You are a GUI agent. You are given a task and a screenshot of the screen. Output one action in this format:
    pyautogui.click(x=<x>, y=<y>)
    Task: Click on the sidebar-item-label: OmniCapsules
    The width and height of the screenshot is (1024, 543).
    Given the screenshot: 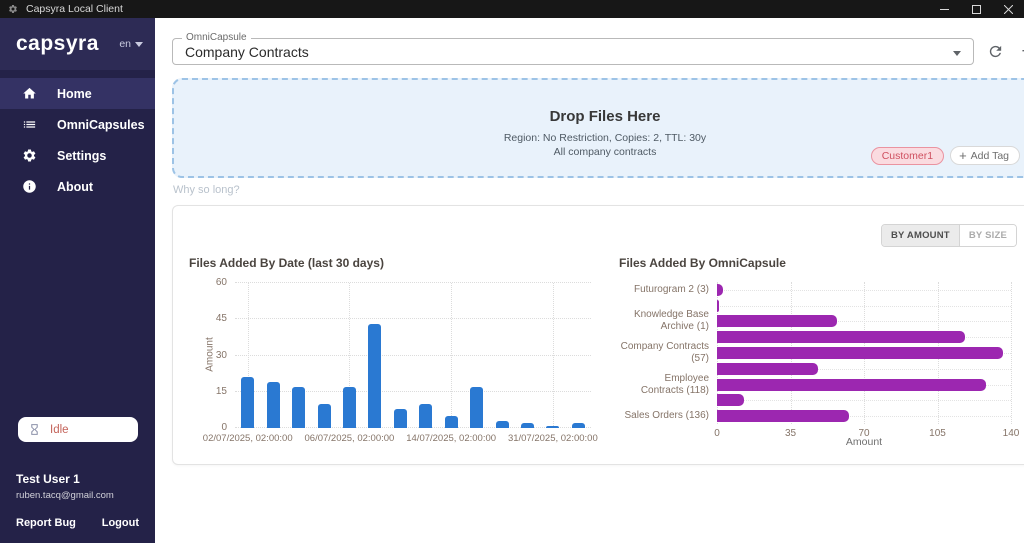 What is the action you would take?
    pyautogui.click(x=101, y=124)
    